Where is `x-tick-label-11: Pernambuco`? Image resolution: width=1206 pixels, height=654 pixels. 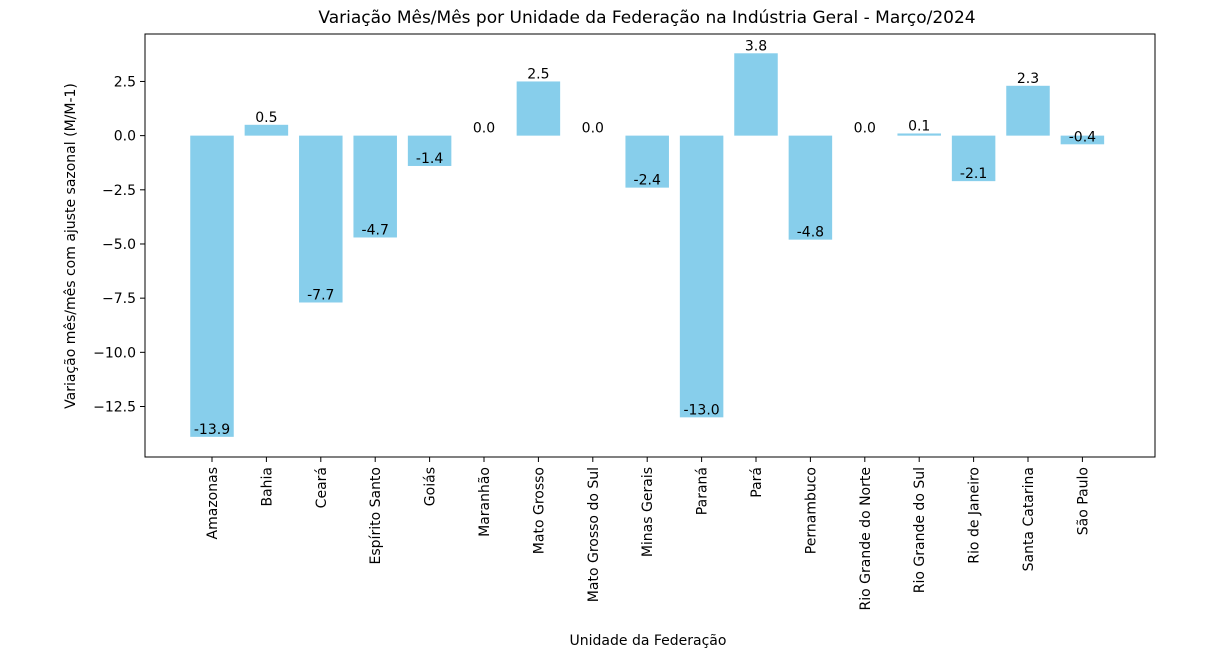 x-tick-label-11: Pernambuco is located at coordinates (811, 510).